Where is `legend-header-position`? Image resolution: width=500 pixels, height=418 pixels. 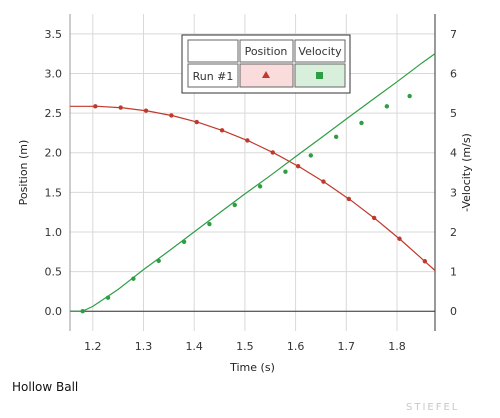 legend-header-position is located at coordinates (266, 51).